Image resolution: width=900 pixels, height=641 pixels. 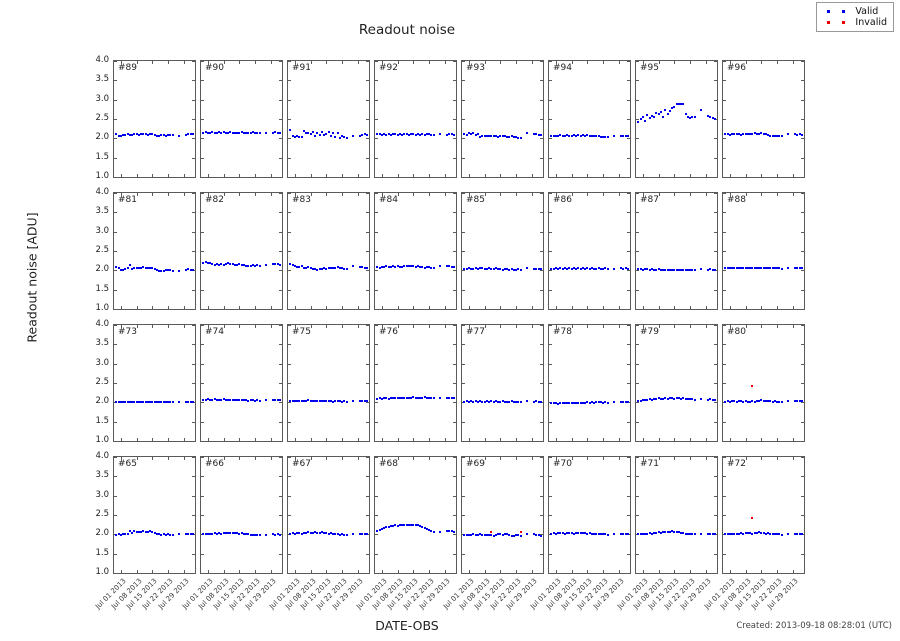 I want to click on panel-ccd74: #74, so click(x=241, y=383).